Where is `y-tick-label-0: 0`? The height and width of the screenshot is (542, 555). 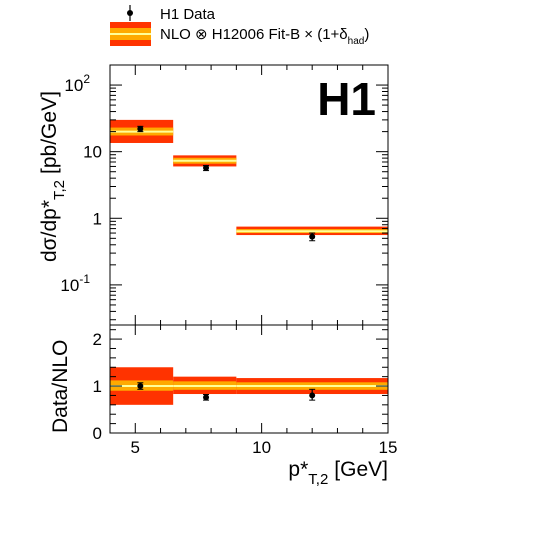 y-tick-label-0: 0 is located at coordinates (97, 433).